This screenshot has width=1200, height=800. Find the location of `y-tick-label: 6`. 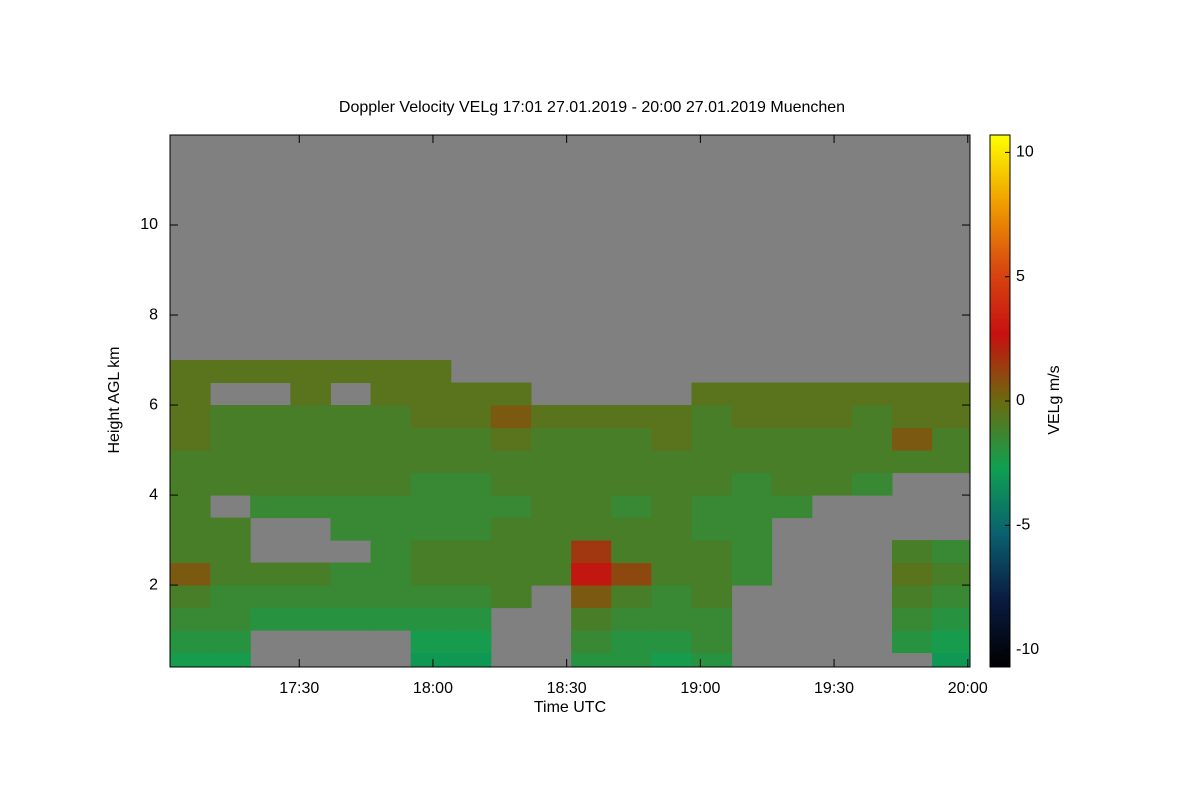

y-tick-label: 6 is located at coordinates (153, 404).